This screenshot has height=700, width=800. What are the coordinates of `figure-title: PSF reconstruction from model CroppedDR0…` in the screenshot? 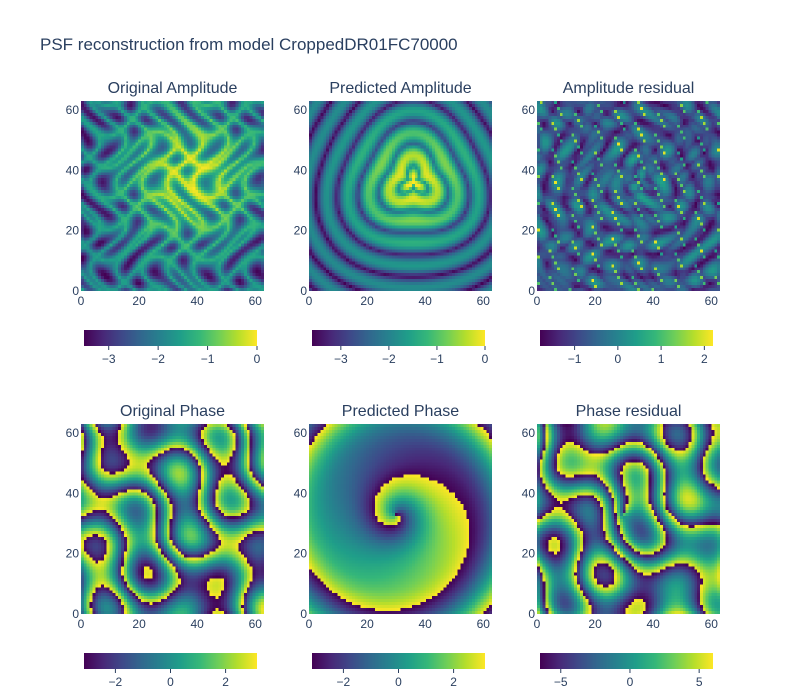 It's located at (249, 44).